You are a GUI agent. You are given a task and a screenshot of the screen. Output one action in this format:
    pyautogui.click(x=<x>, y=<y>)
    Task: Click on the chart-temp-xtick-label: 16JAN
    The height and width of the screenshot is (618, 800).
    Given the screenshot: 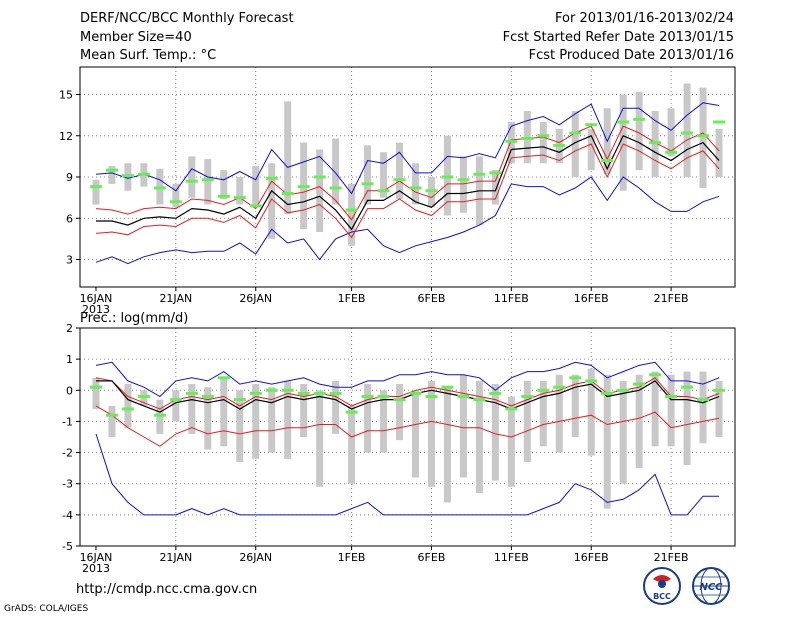 What is the action you would take?
    pyautogui.click(x=96, y=298)
    